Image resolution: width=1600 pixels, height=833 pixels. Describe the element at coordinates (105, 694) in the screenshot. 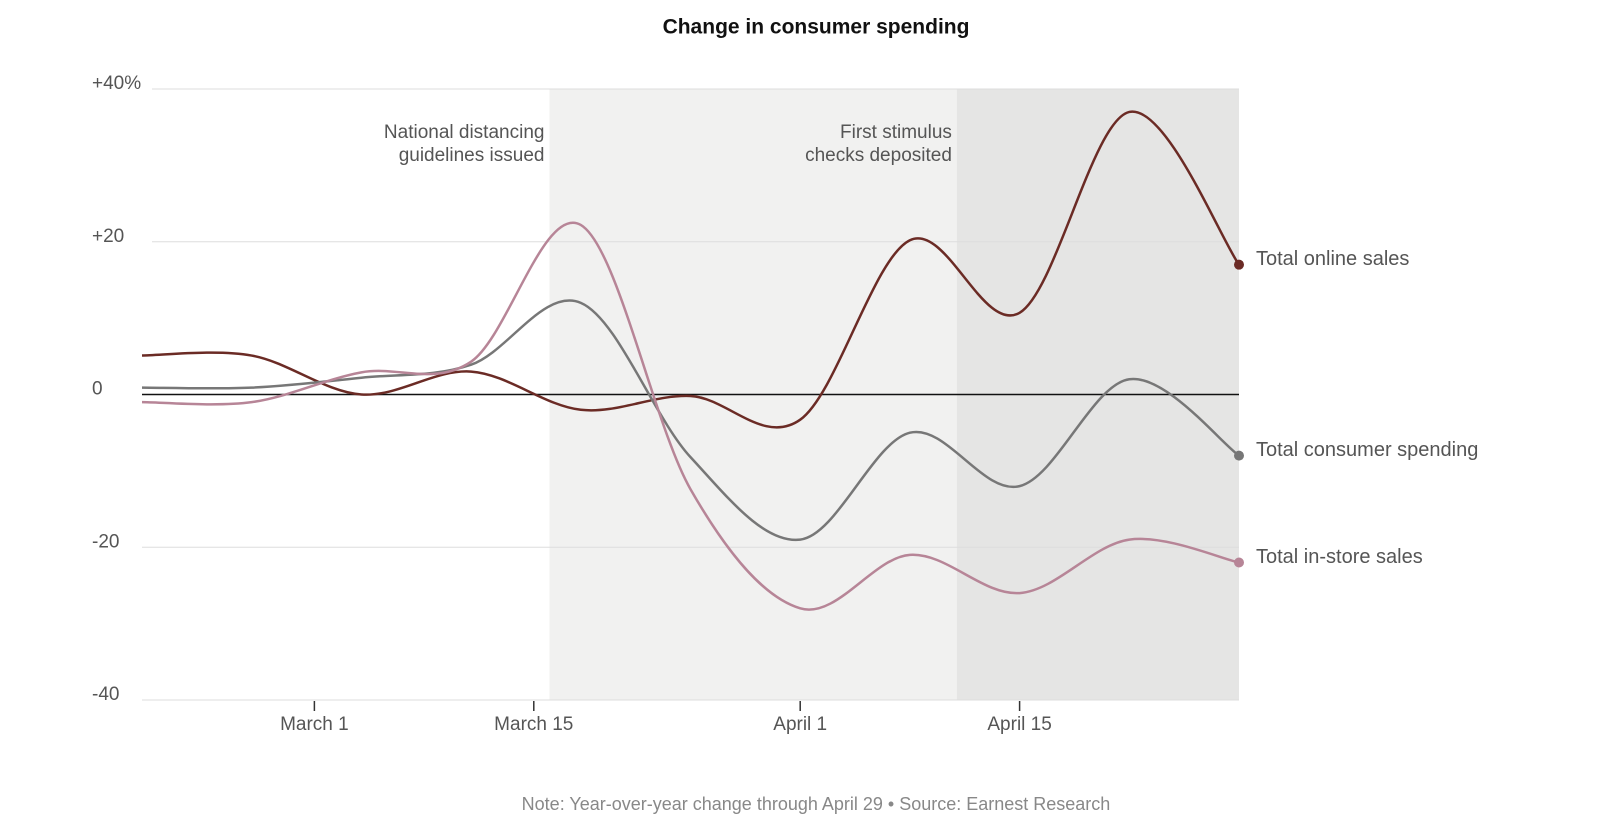

I see `y-tick-label: -40` at that location.